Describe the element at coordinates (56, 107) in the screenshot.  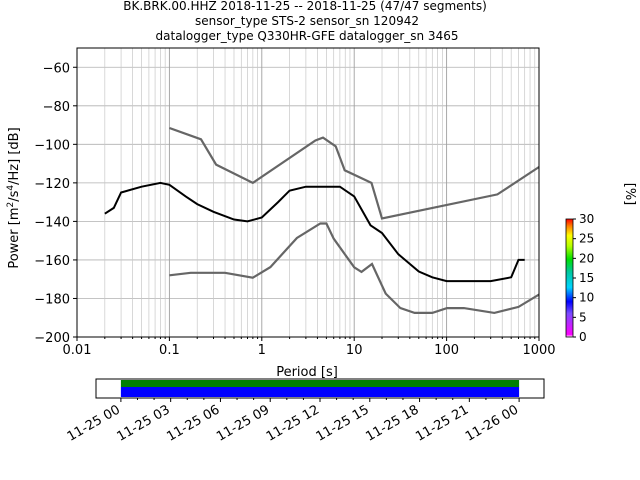
I see `y-tick-label: −80` at that location.